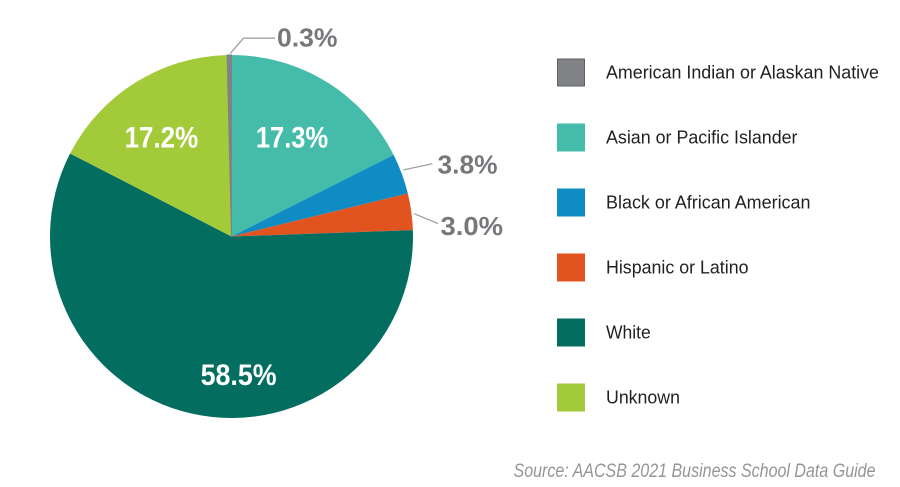 The height and width of the screenshot is (487, 900). What do you see at coordinates (472, 226) in the screenshot?
I see `svg-text: 3.0%` at bounding box center [472, 226].